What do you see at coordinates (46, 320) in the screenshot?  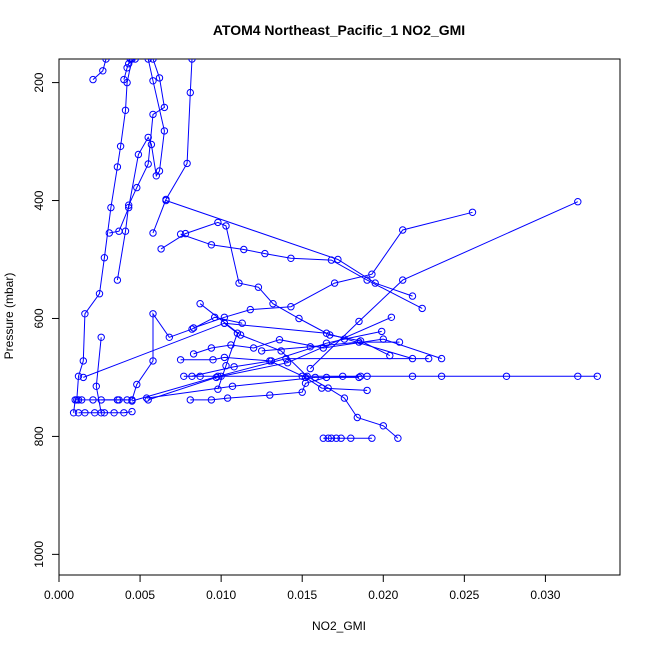 I see `y-axis: 200 400 600 800 1000` at bounding box center [46, 320].